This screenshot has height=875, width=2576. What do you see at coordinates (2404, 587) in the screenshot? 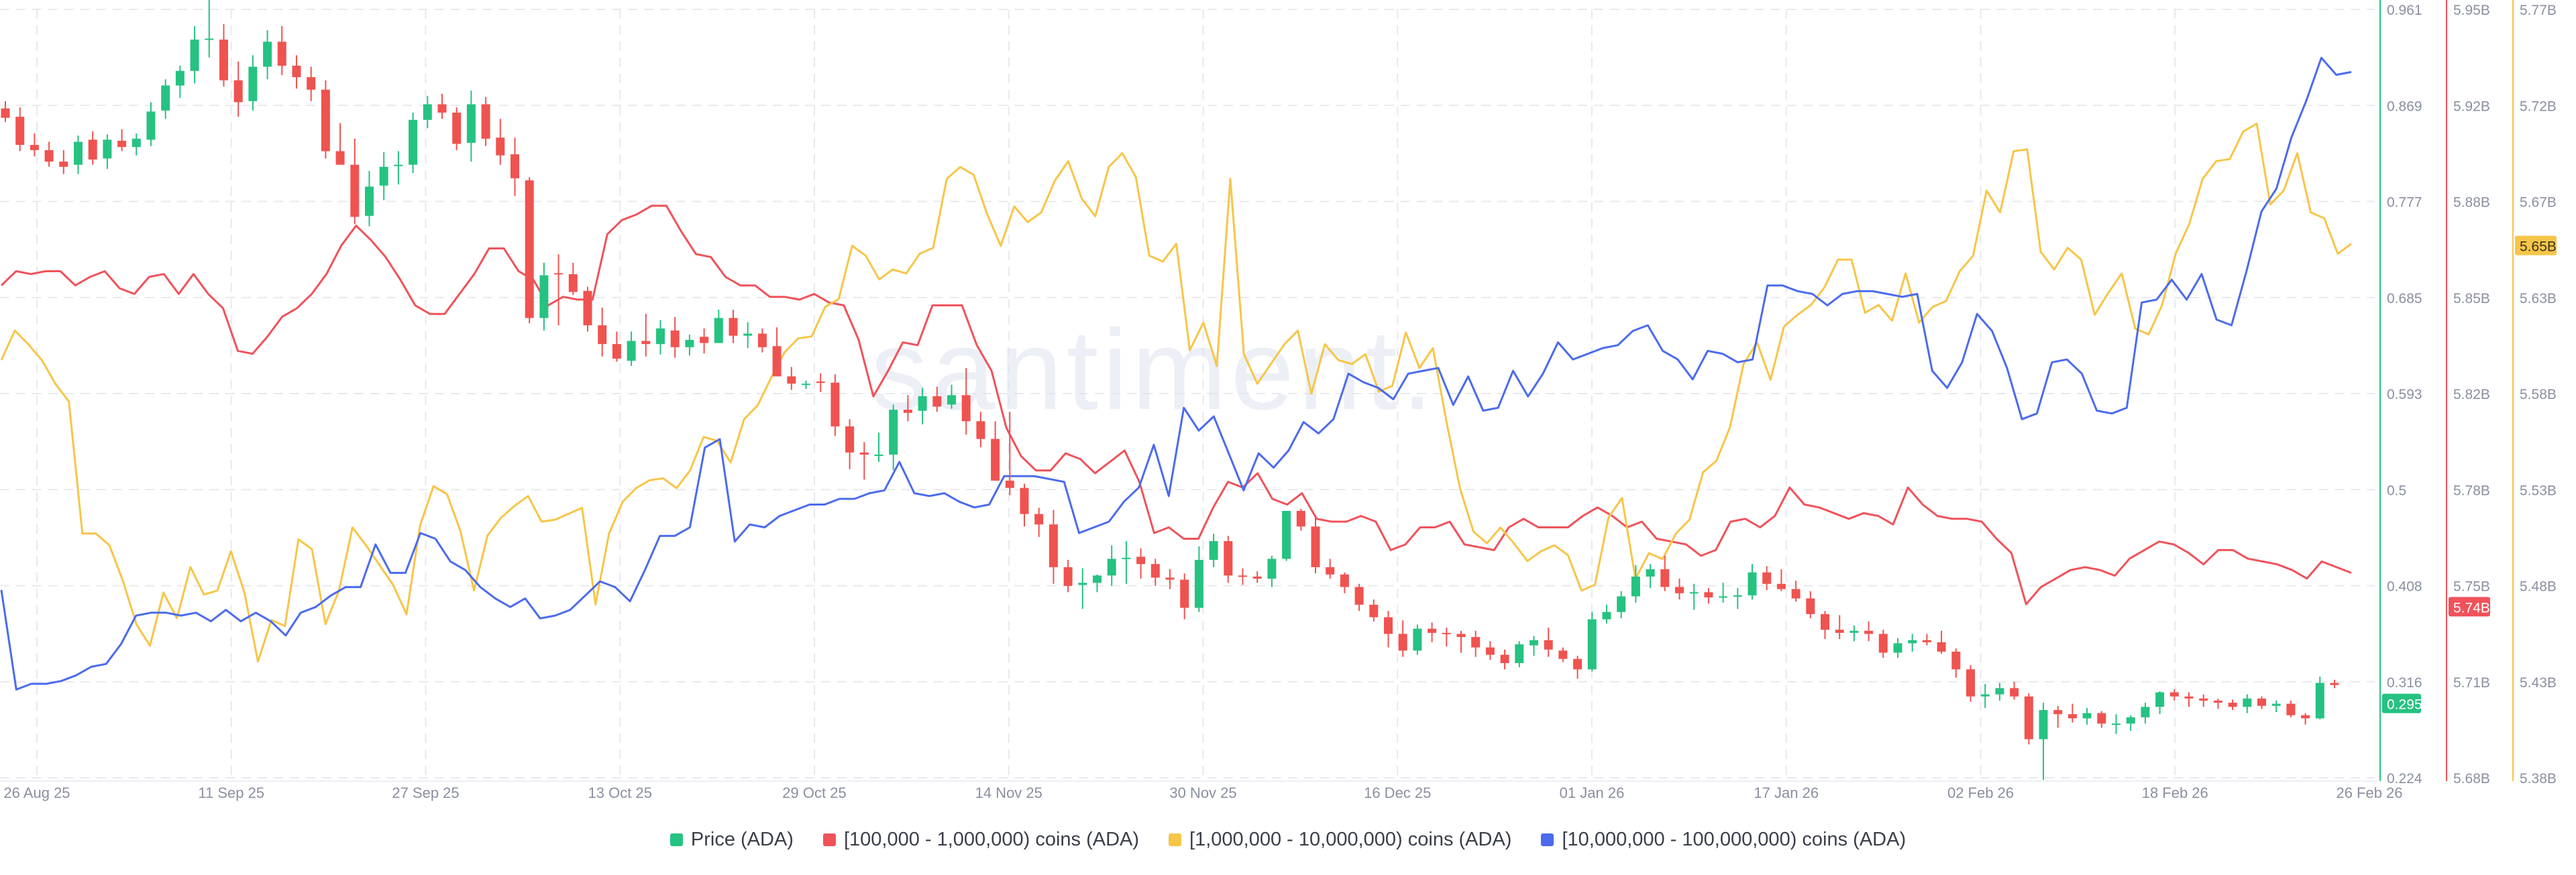
I see `price-axis-tick-label: 0.408` at bounding box center [2404, 587].